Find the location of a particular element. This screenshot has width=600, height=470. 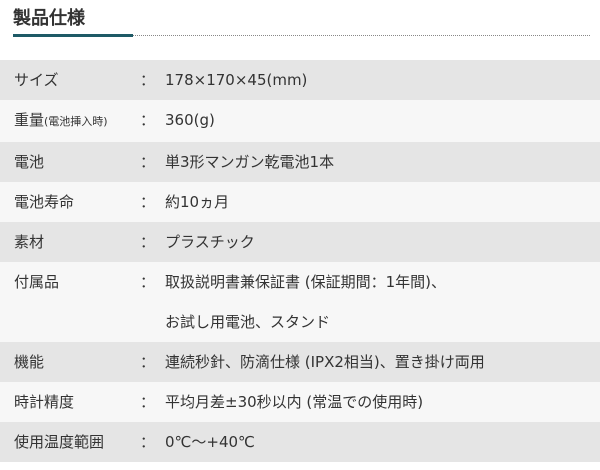

spec-label: 電池寿命 is located at coordinates (44, 202).